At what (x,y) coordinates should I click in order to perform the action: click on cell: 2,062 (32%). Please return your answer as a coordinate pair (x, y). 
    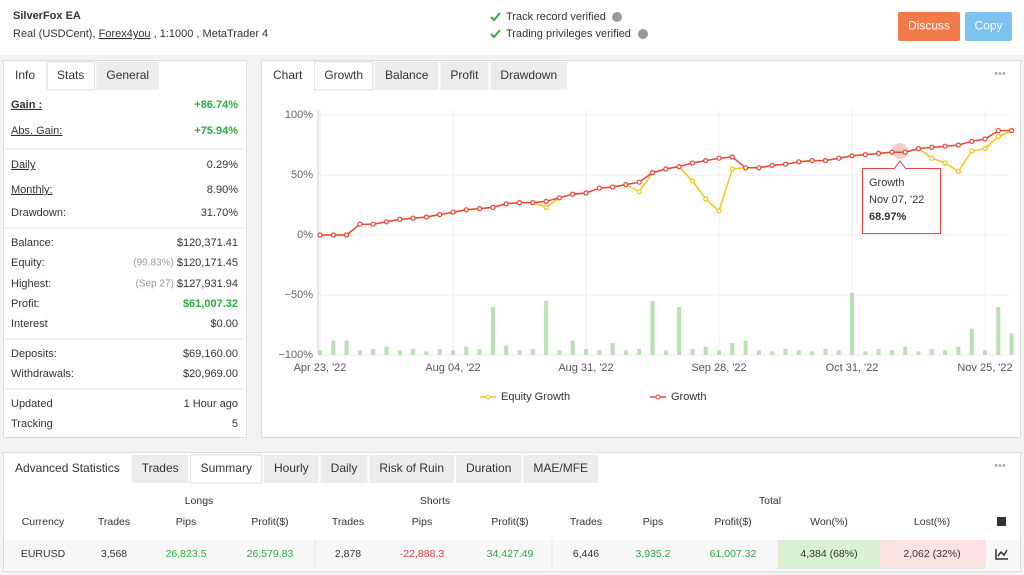
    Looking at the image, I should click on (931, 554).